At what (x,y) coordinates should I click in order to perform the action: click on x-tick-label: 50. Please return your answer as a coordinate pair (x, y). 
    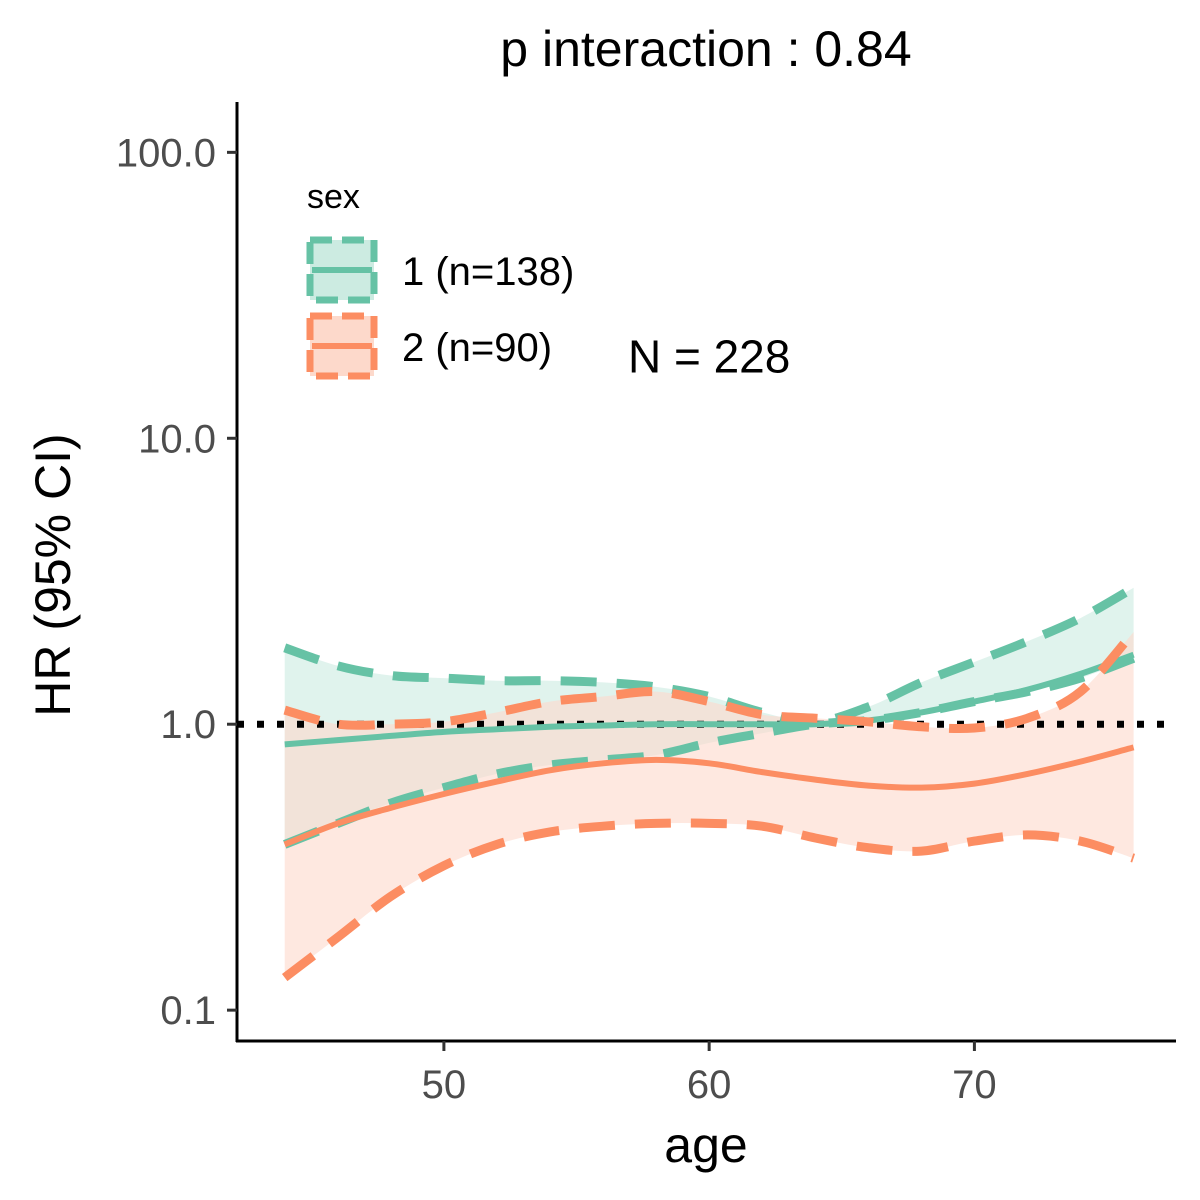
    Looking at the image, I should click on (444, 1085).